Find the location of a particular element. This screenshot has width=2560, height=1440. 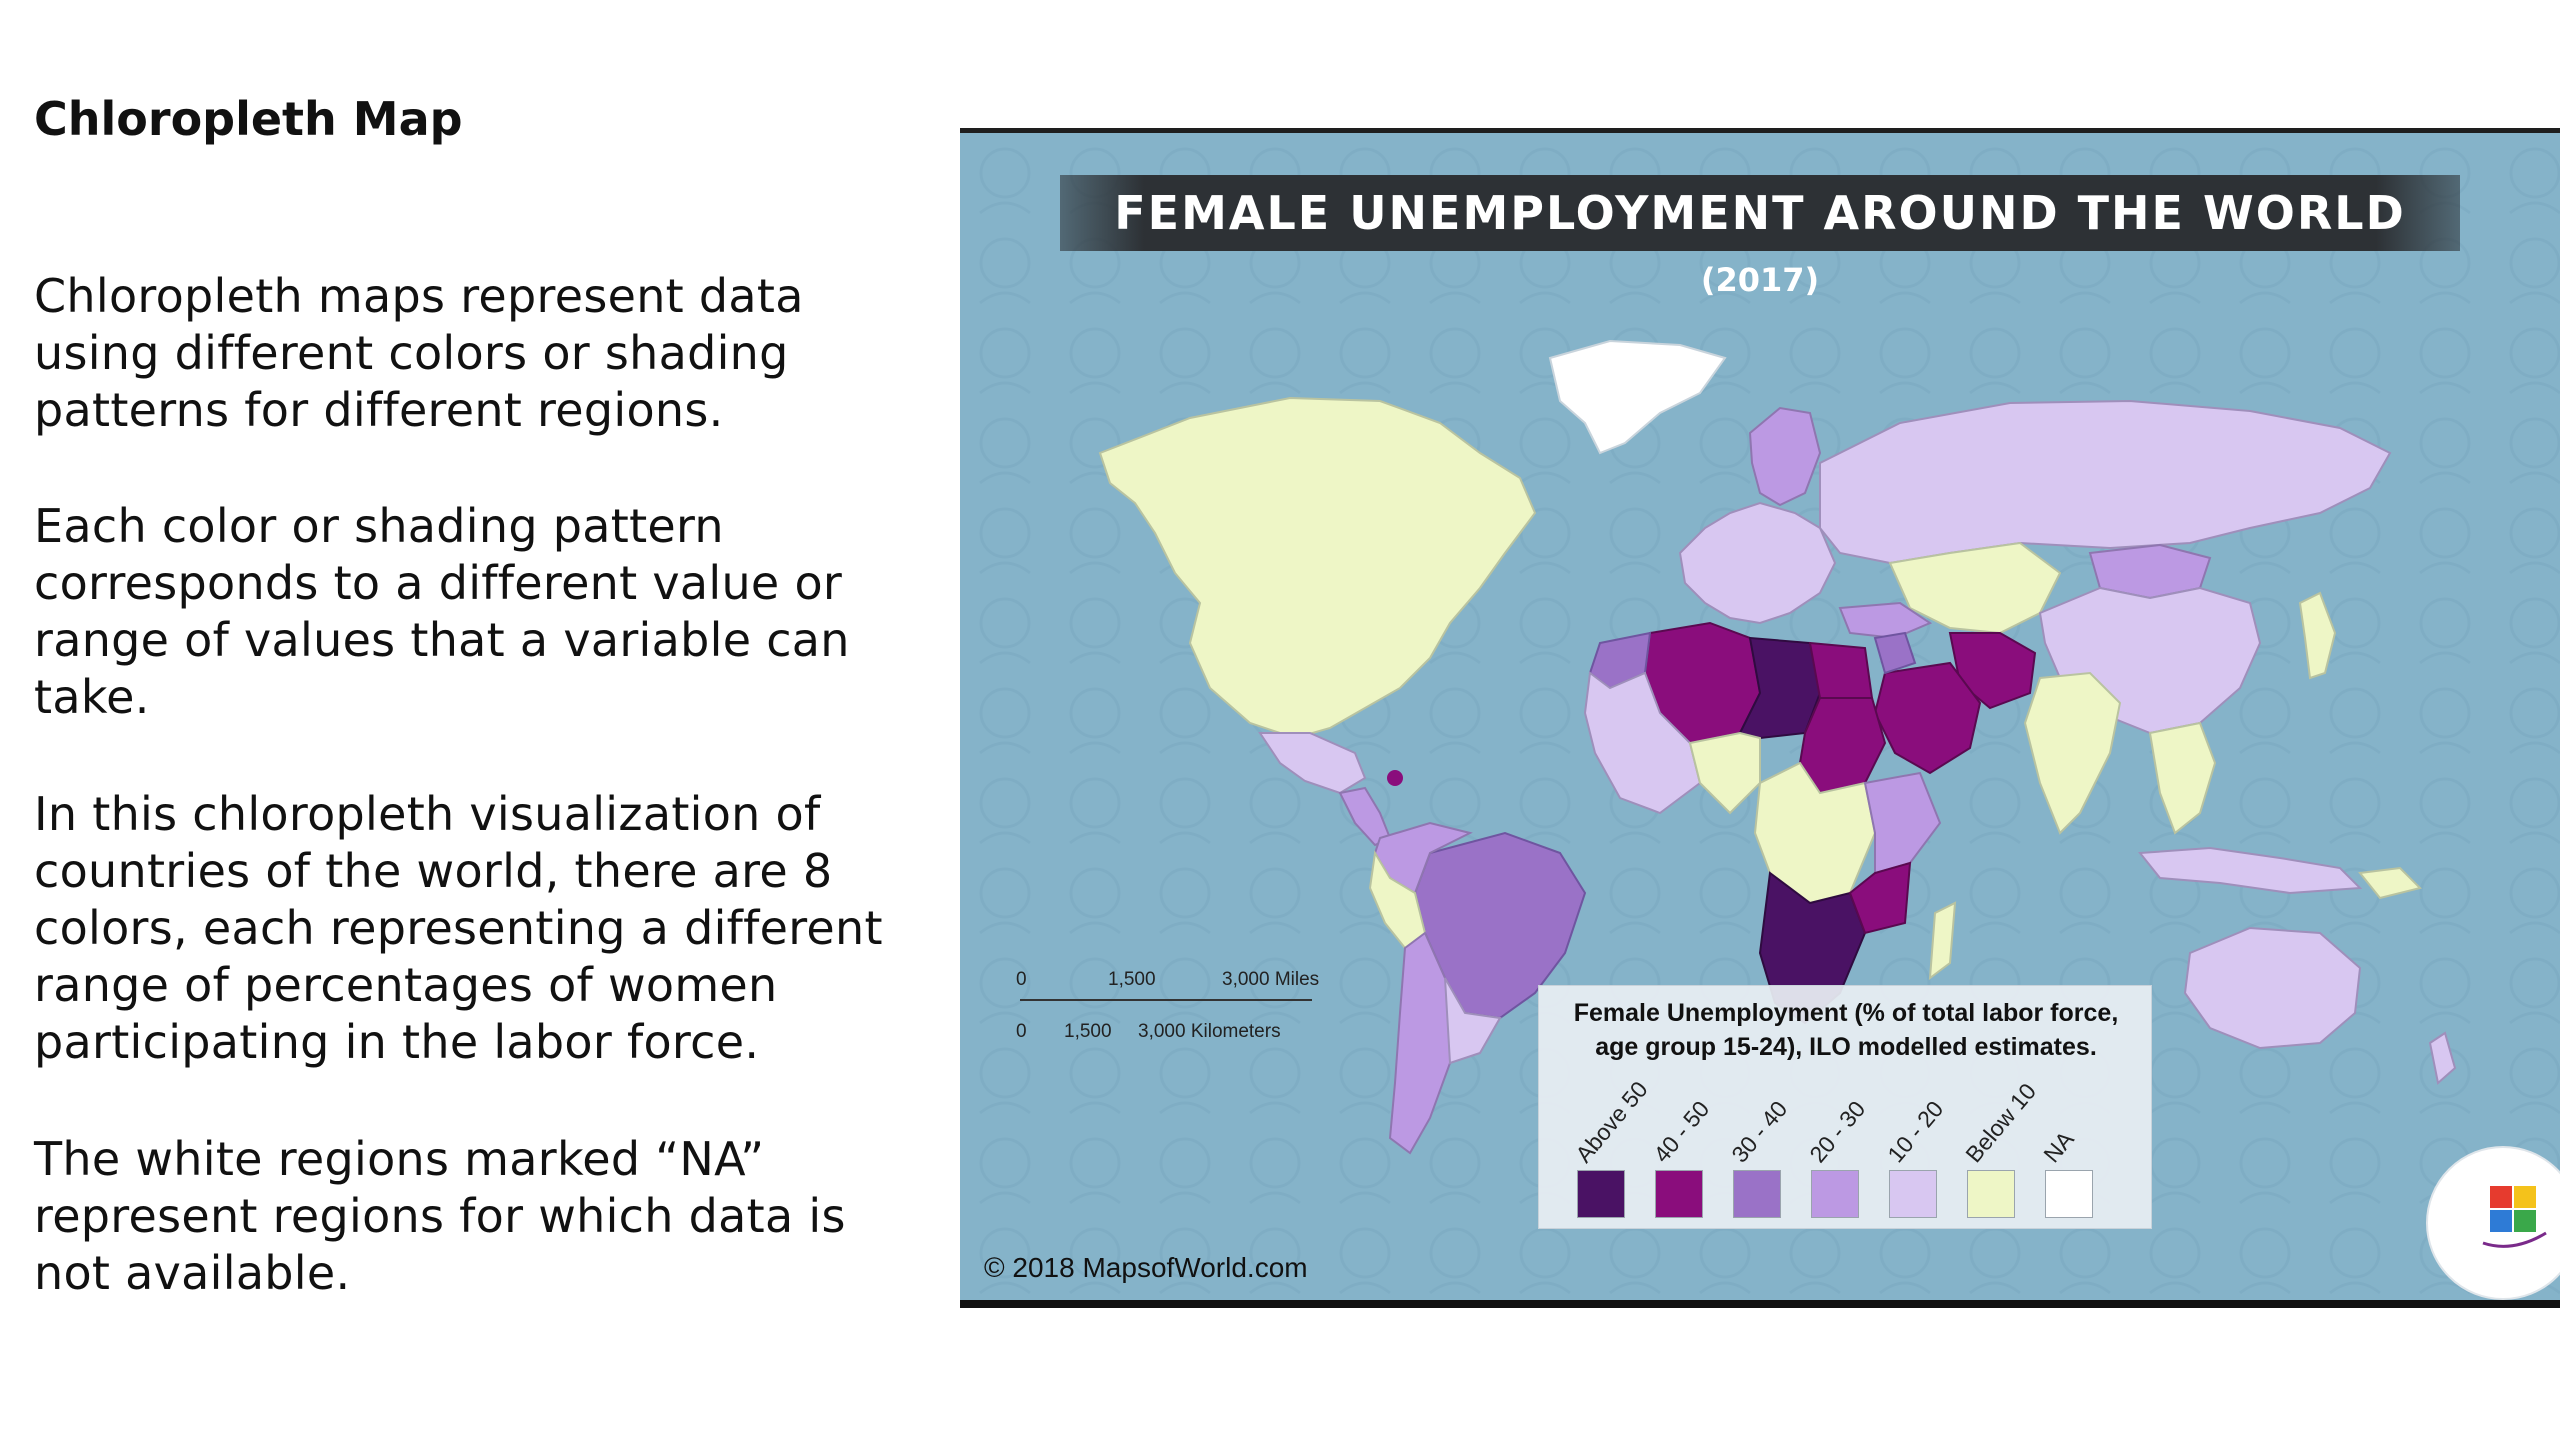

scale-miles-0: 0 is located at coordinates (1021, 979).